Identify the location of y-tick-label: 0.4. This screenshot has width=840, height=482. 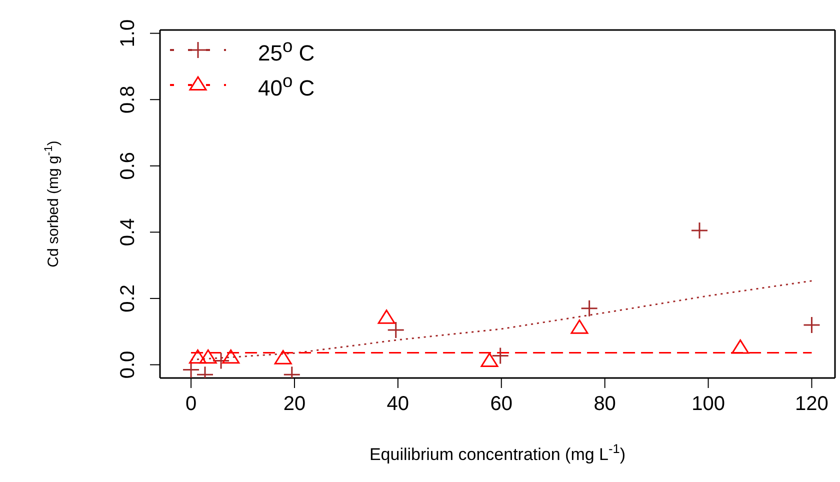
(128, 232).